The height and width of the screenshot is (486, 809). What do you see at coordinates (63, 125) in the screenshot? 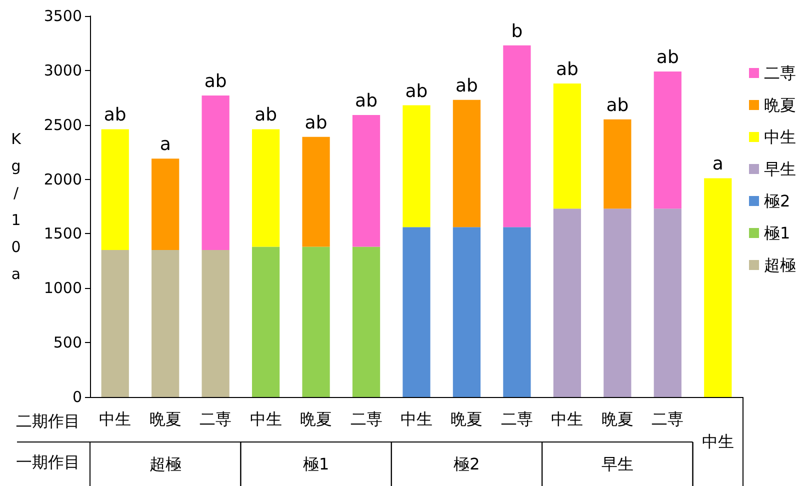
I see `y-tick-label: 2500` at bounding box center [63, 125].